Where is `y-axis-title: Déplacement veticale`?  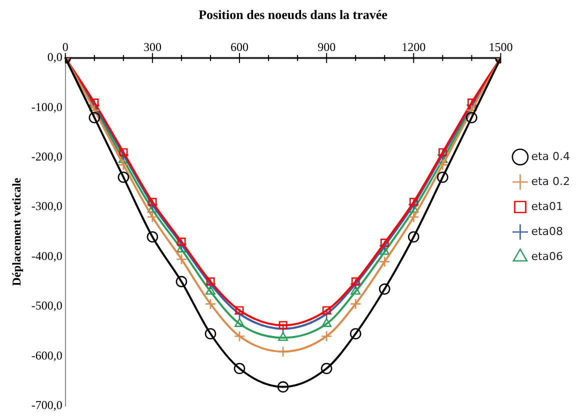
y-axis-title: Déplacement veticale is located at coordinates (16, 231).